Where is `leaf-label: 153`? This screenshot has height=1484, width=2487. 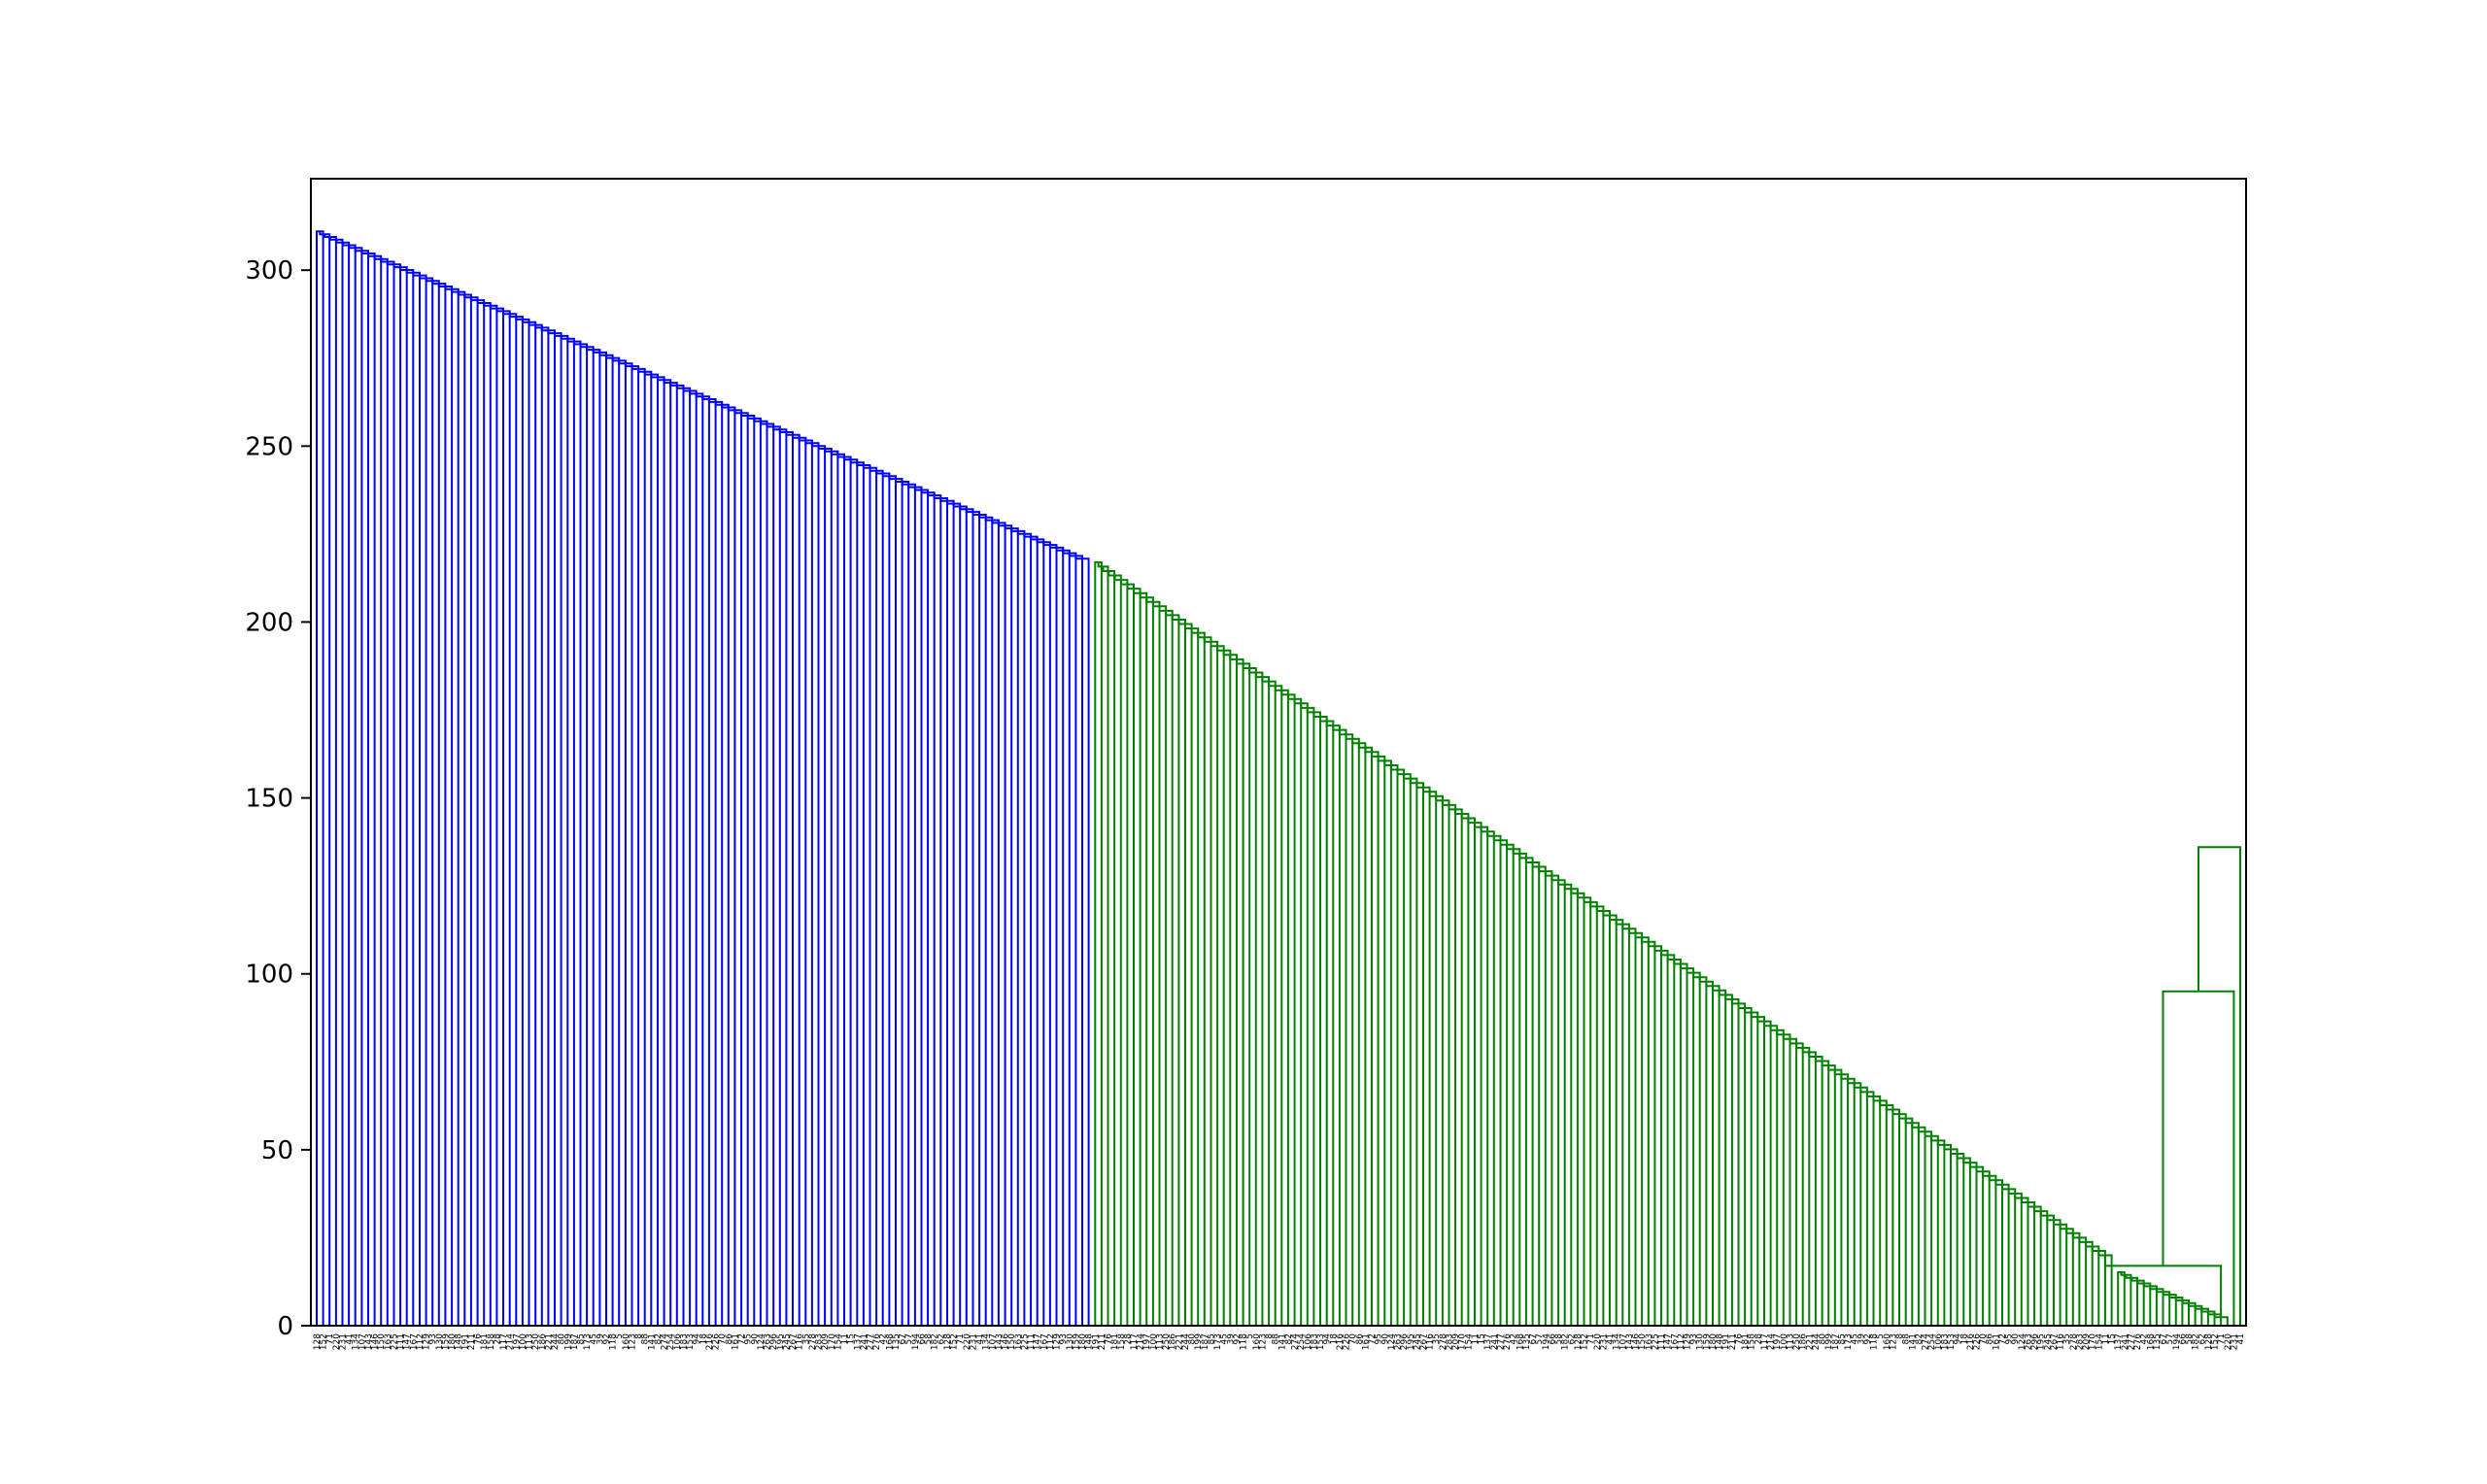
leaf-label: 153 is located at coordinates (1952, 1341).